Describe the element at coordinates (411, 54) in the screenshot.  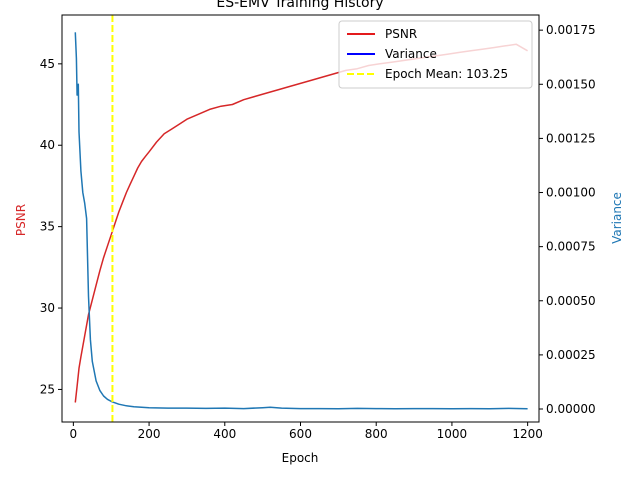
I see `legend-label: Variance` at that location.